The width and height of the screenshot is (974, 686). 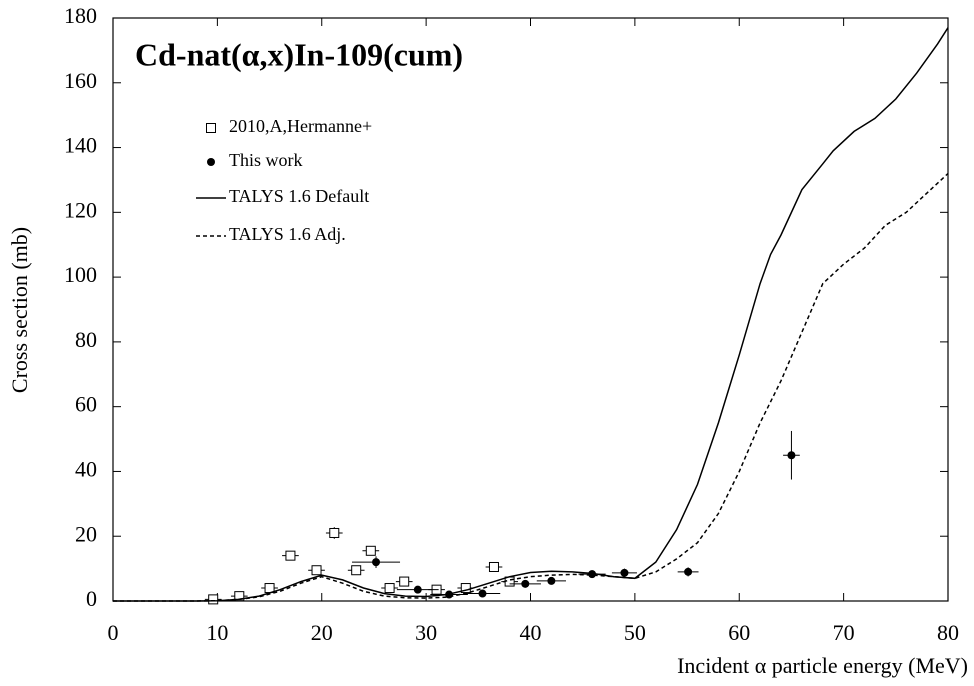 What do you see at coordinates (948, 632) in the screenshot?
I see `x-tick-label: 80` at bounding box center [948, 632].